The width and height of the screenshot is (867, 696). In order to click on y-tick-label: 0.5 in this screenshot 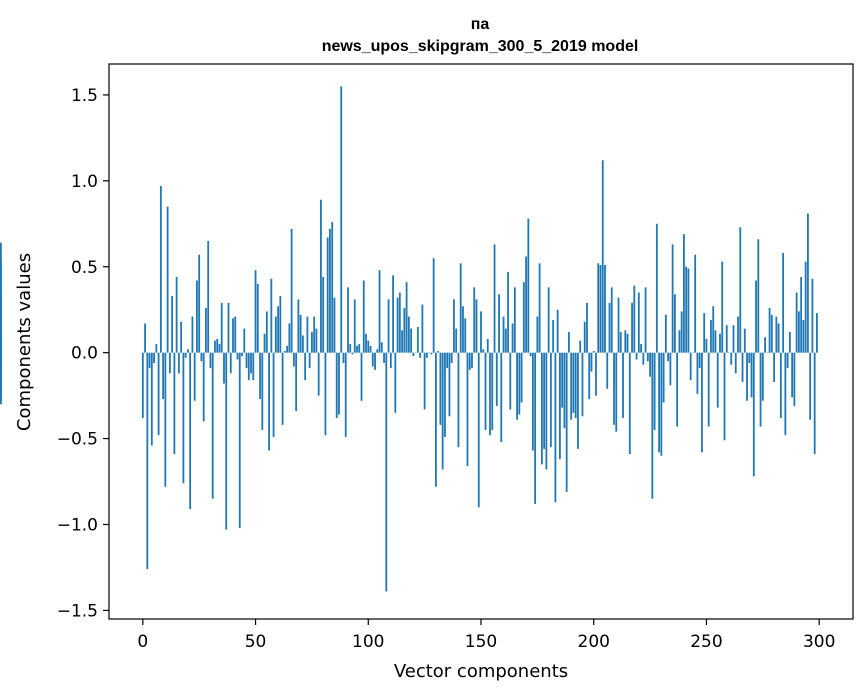, I will do `click(84, 268)`.